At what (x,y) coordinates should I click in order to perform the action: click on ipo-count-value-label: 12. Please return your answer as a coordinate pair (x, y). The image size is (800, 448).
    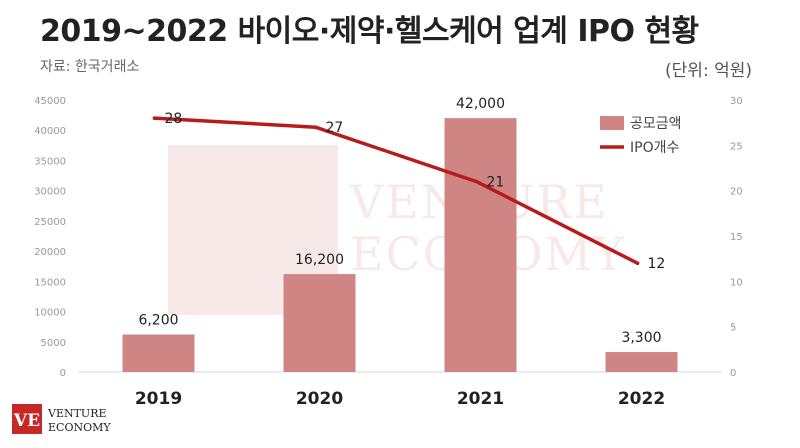
    Looking at the image, I should click on (657, 264).